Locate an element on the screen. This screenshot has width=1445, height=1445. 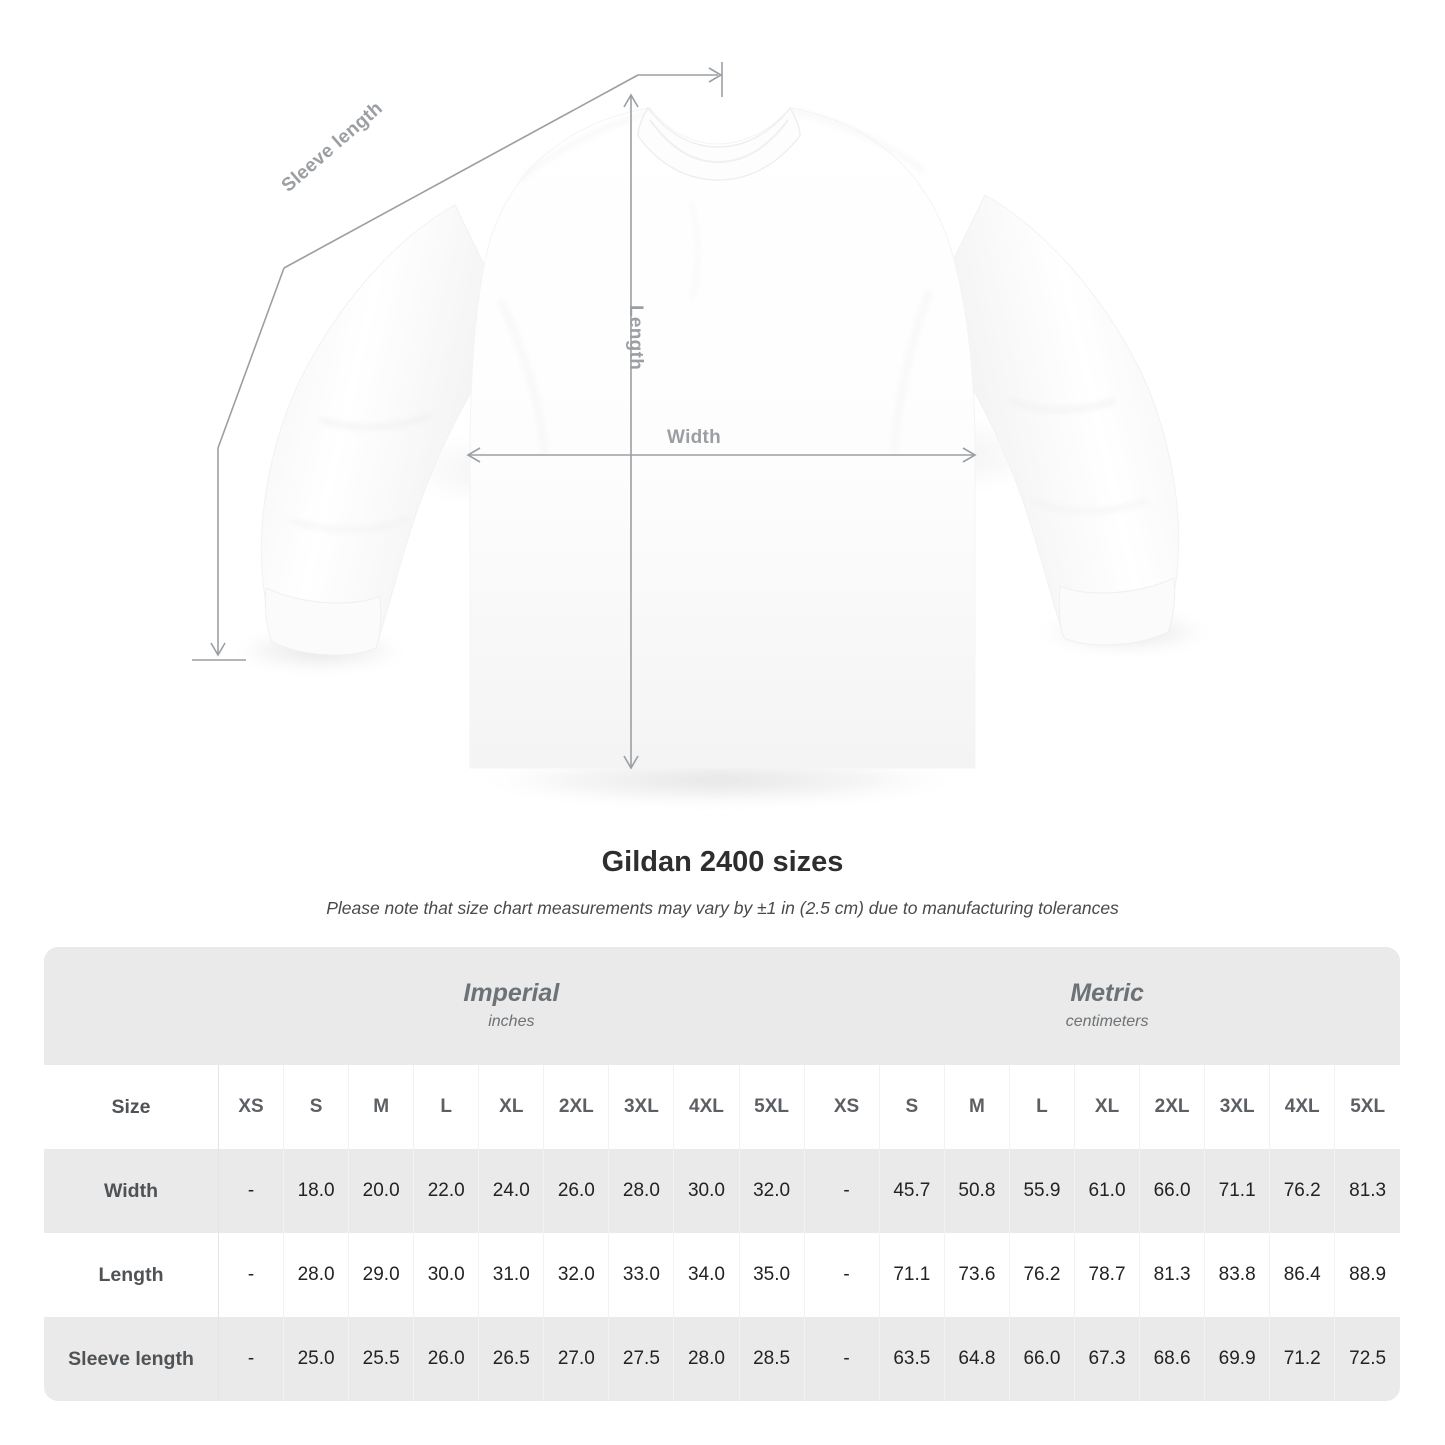
header-size-label: Size is located at coordinates (132, 1107).